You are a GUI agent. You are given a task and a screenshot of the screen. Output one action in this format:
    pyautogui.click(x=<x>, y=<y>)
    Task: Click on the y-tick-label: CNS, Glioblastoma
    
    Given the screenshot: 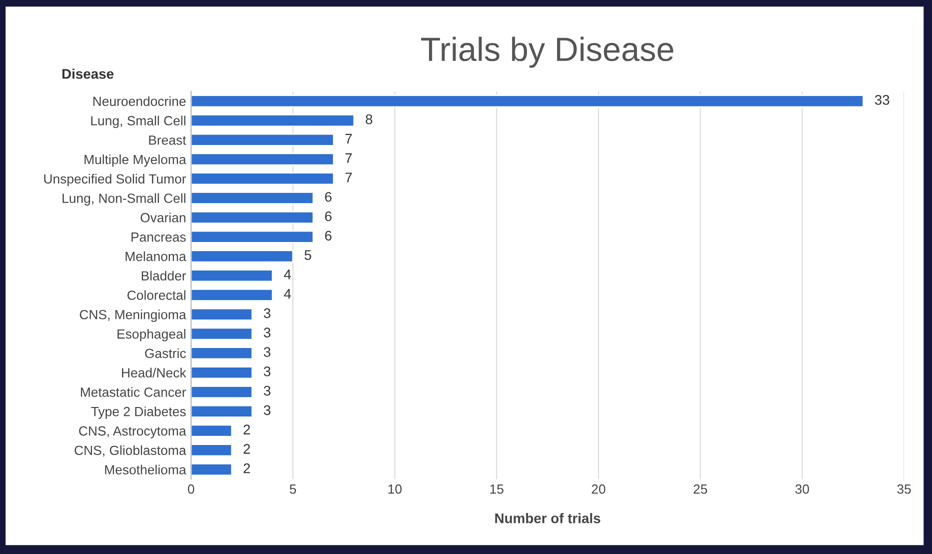 What is the action you would take?
    pyautogui.click(x=130, y=451)
    